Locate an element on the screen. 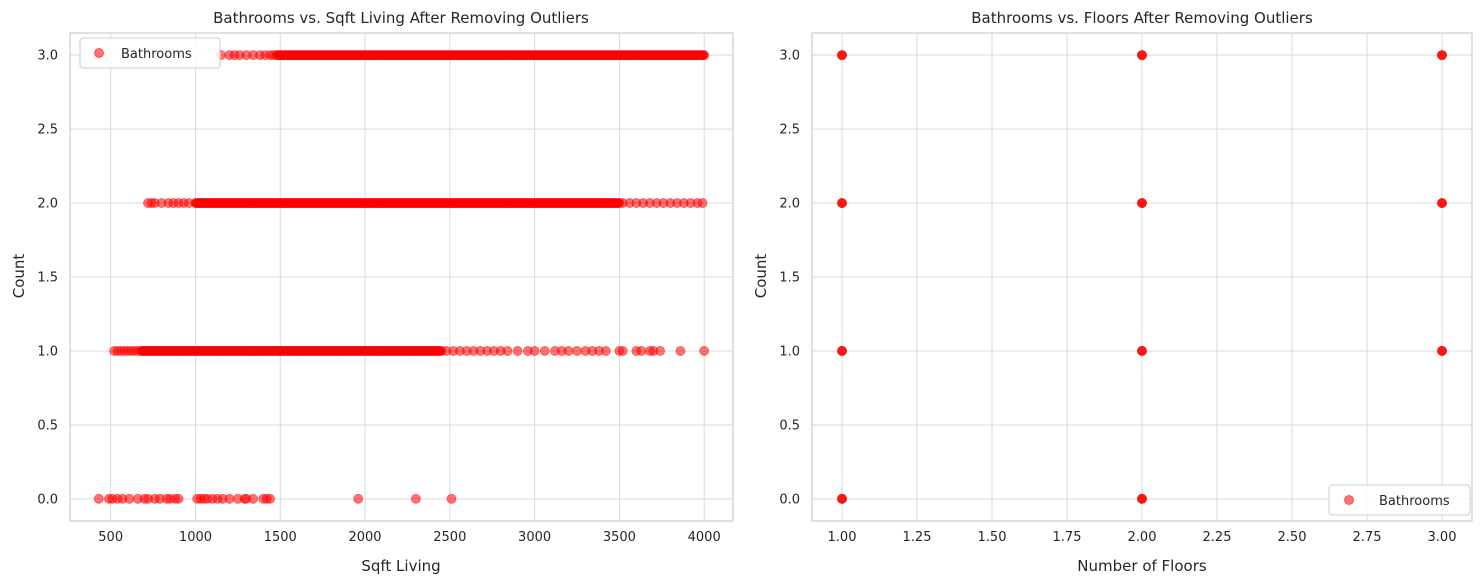  x-tick-label: 4000 is located at coordinates (704, 537).